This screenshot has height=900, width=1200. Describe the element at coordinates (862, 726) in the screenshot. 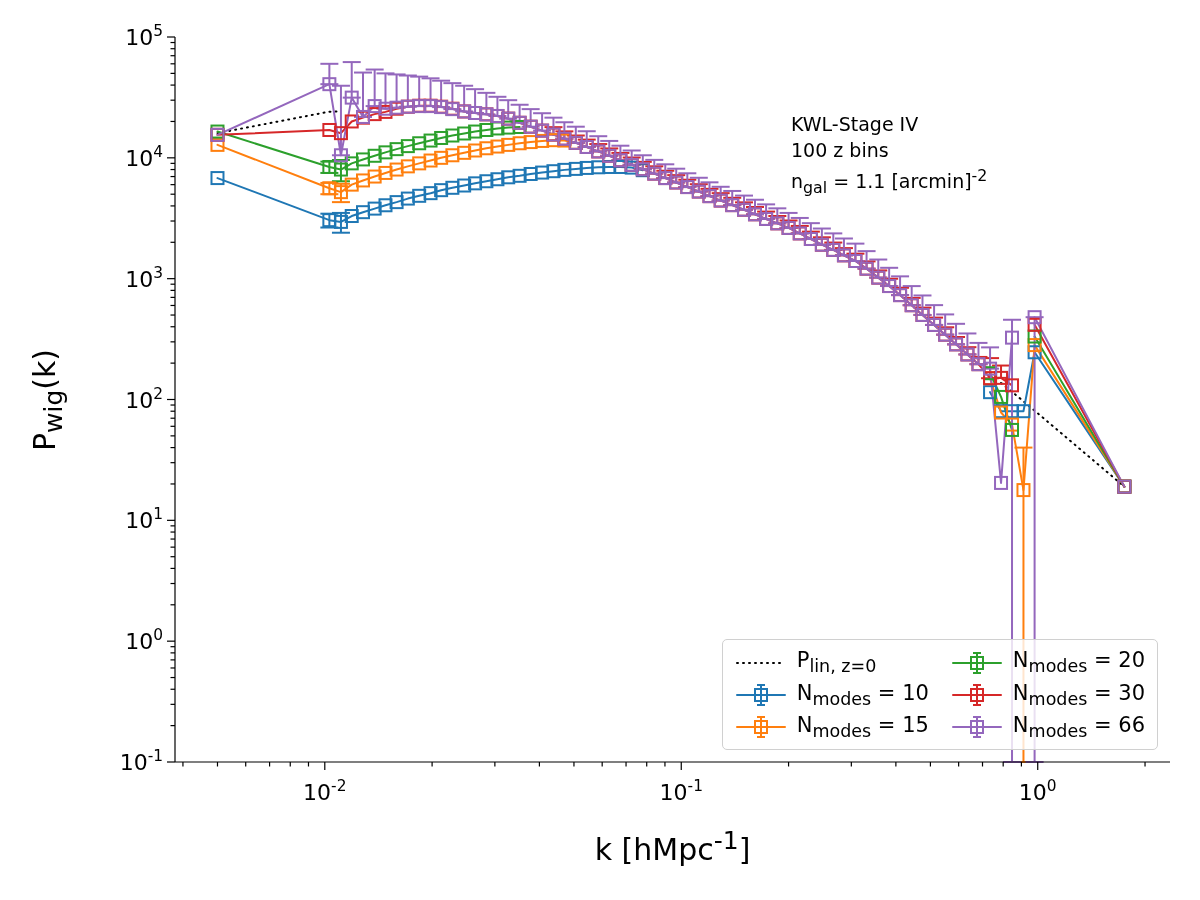

I see `legend-label: N$_{modes}$ = 15` at that location.